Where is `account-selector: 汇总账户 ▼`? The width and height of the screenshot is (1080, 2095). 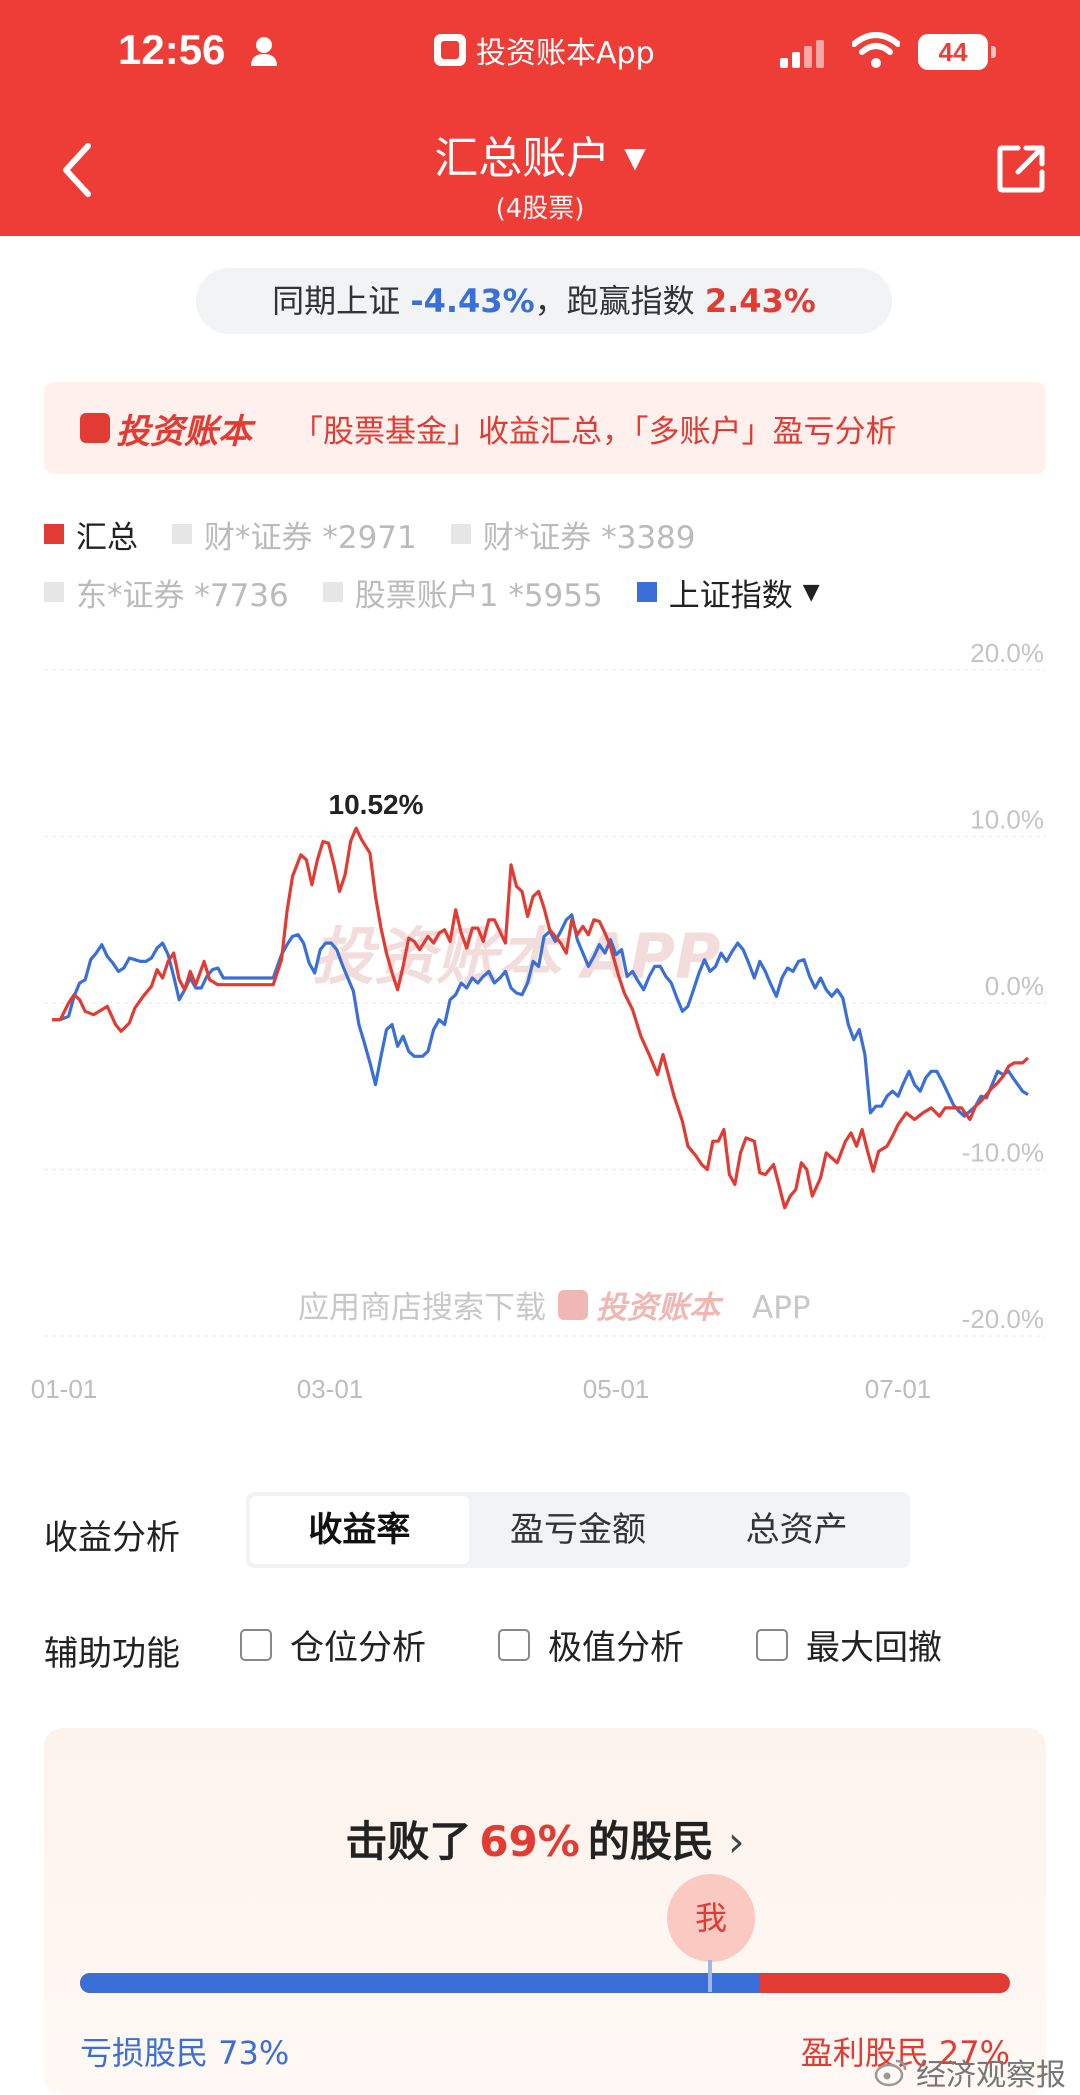
account-selector: 汇总账户 ▼ is located at coordinates (540, 154).